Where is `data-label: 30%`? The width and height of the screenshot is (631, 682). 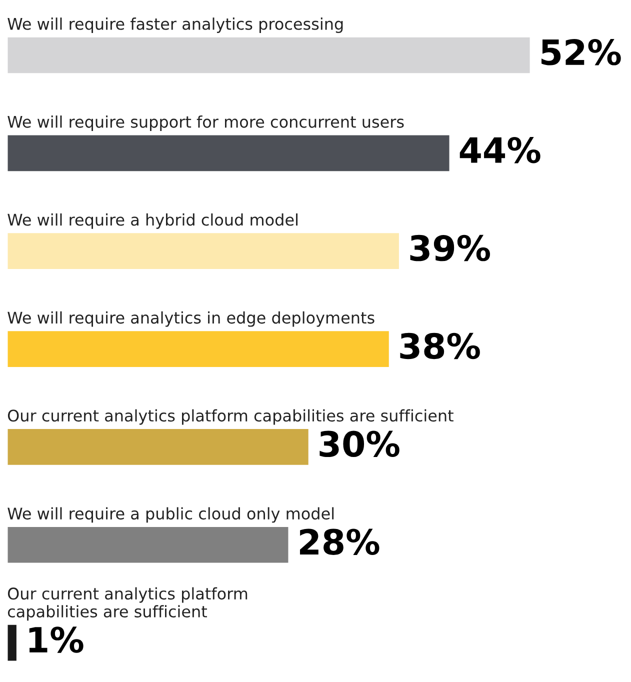
data-label: 30% is located at coordinates (360, 444).